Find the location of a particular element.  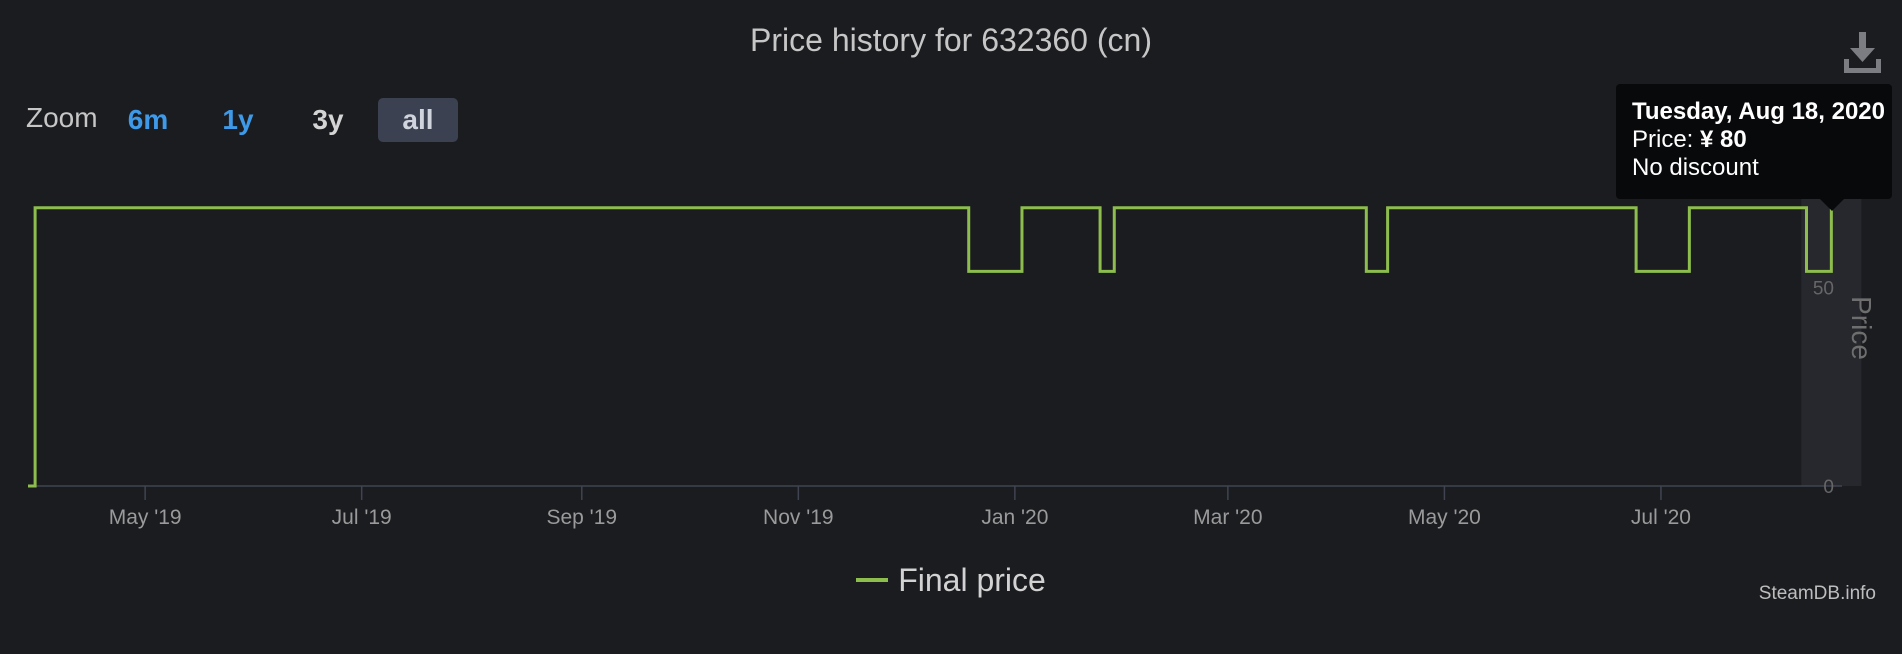

zoom-label: Zoom is located at coordinates (62, 117).